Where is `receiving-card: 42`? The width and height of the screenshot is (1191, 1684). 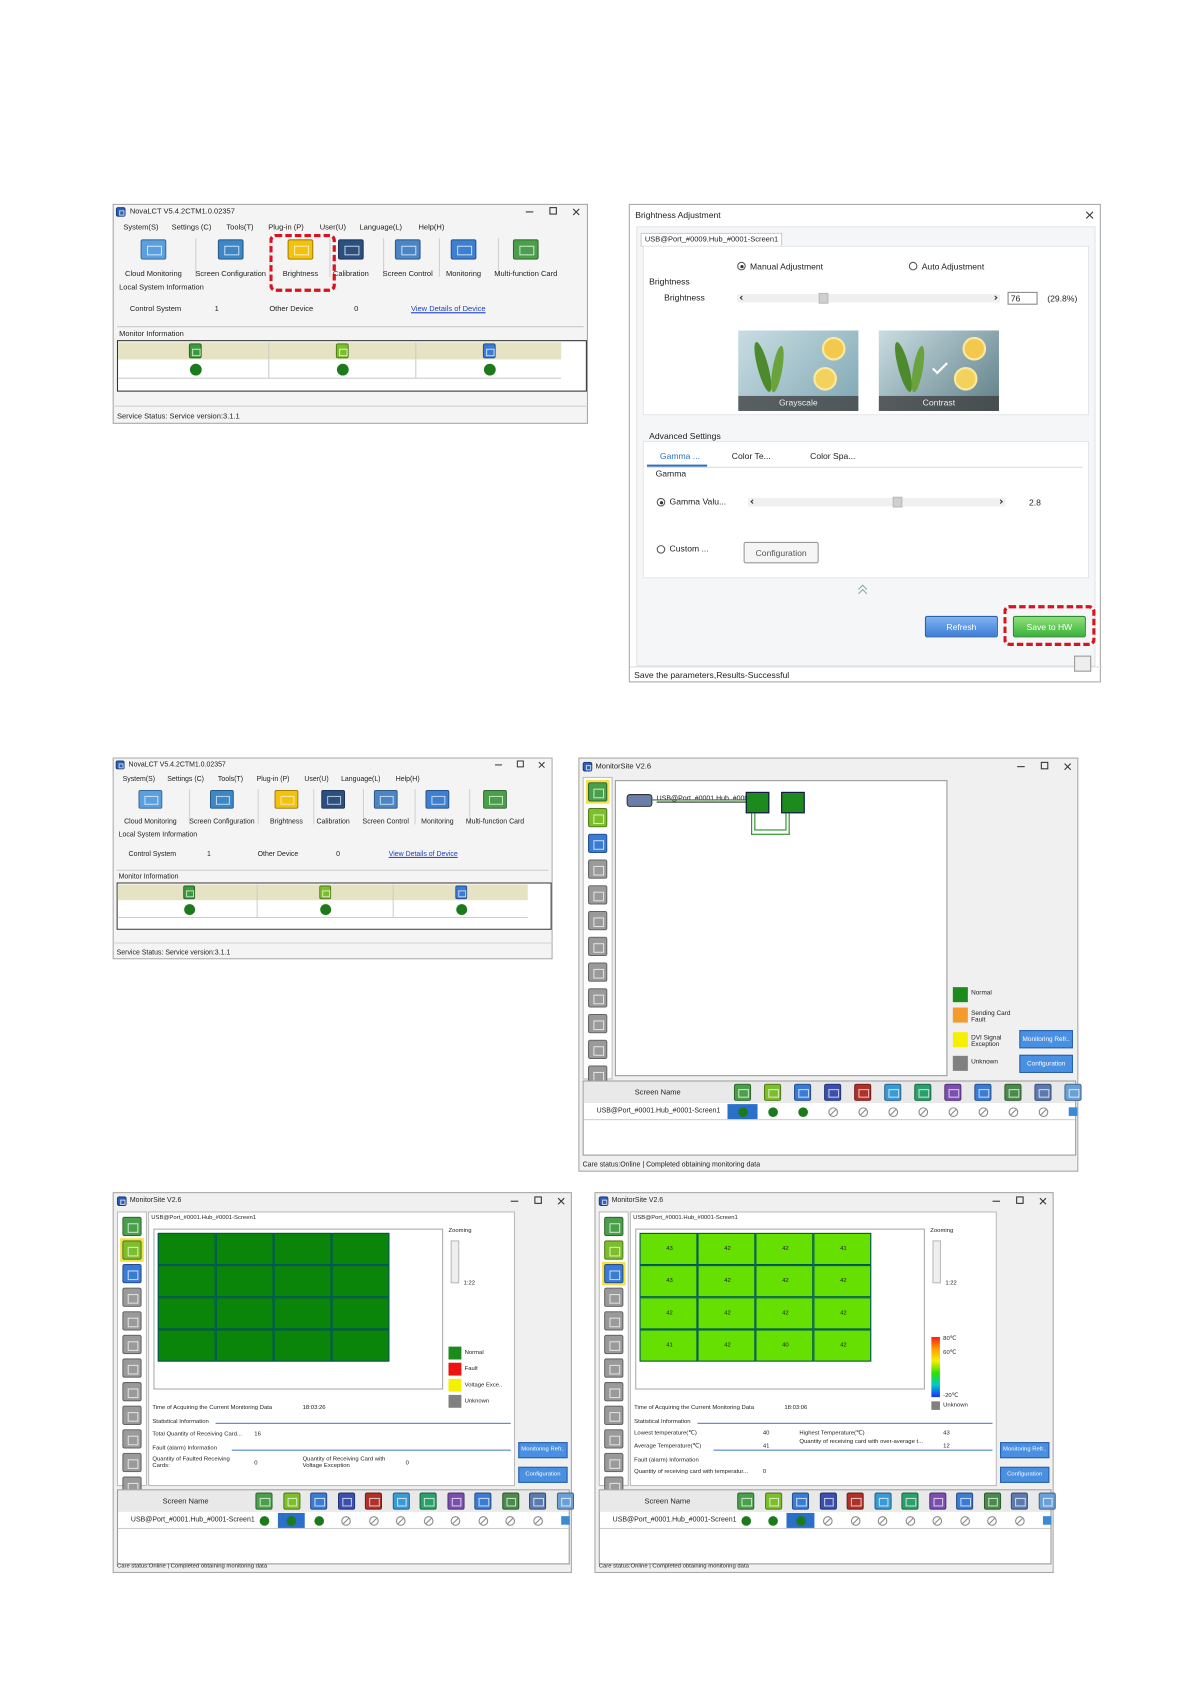
receiving-card: 42 is located at coordinates (726, 1313).